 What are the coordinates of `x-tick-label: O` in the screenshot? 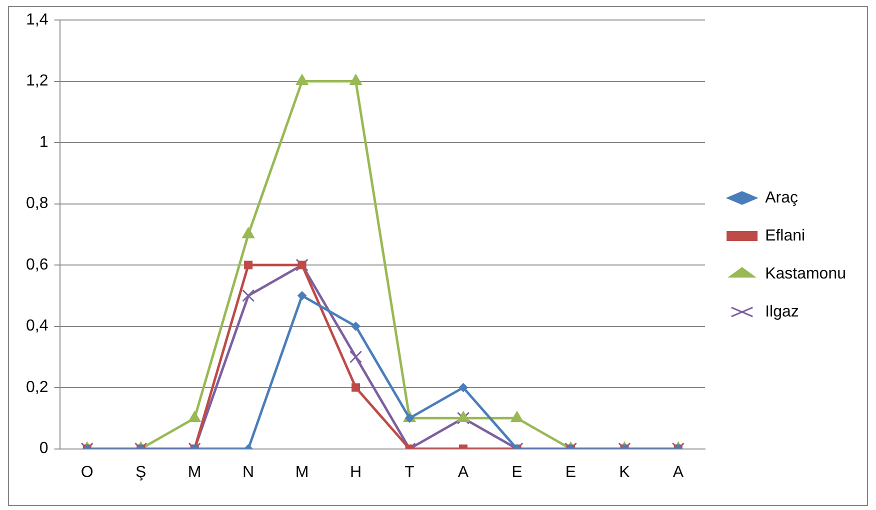 It's located at (87, 472).